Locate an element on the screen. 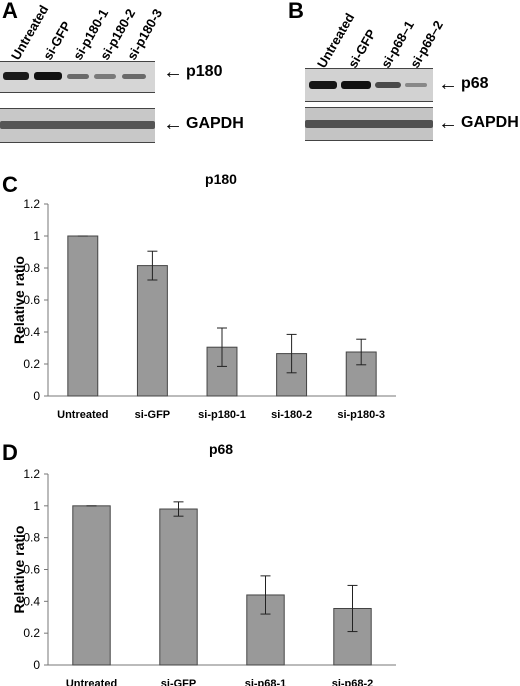 The image size is (520, 686). x-tick-label: si-p68-1 is located at coordinates (266, 682).